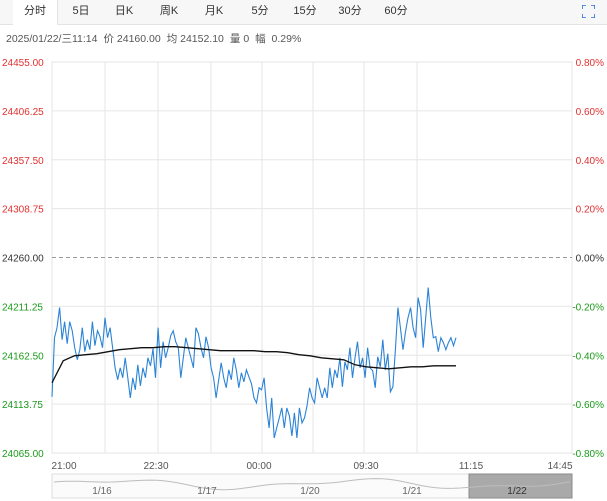 This screenshot has width=607, height=501. Describe the element at coordinates (155, 466) in the screenshot. I see `x-tick-label: 22:30` at that location.